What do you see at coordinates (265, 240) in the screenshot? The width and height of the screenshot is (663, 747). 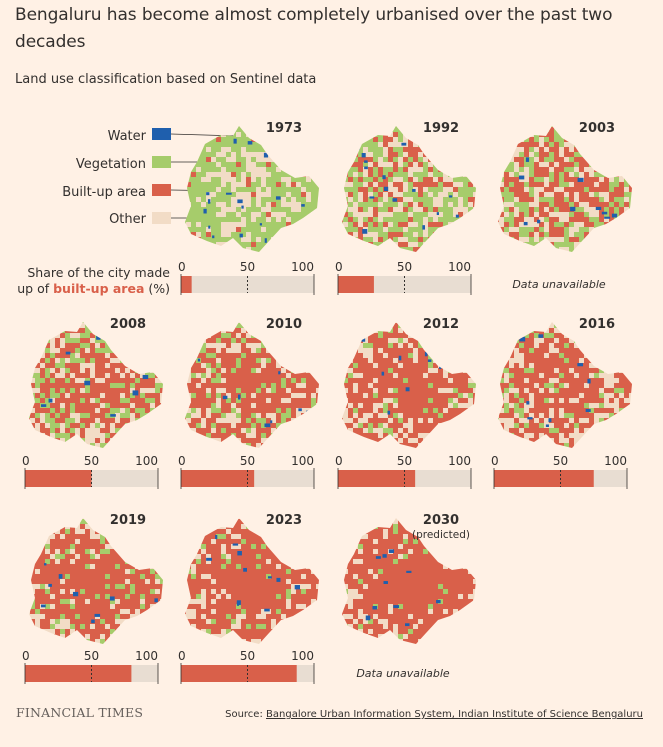 I see `map-water-1973` at bounding box center [265, 240].